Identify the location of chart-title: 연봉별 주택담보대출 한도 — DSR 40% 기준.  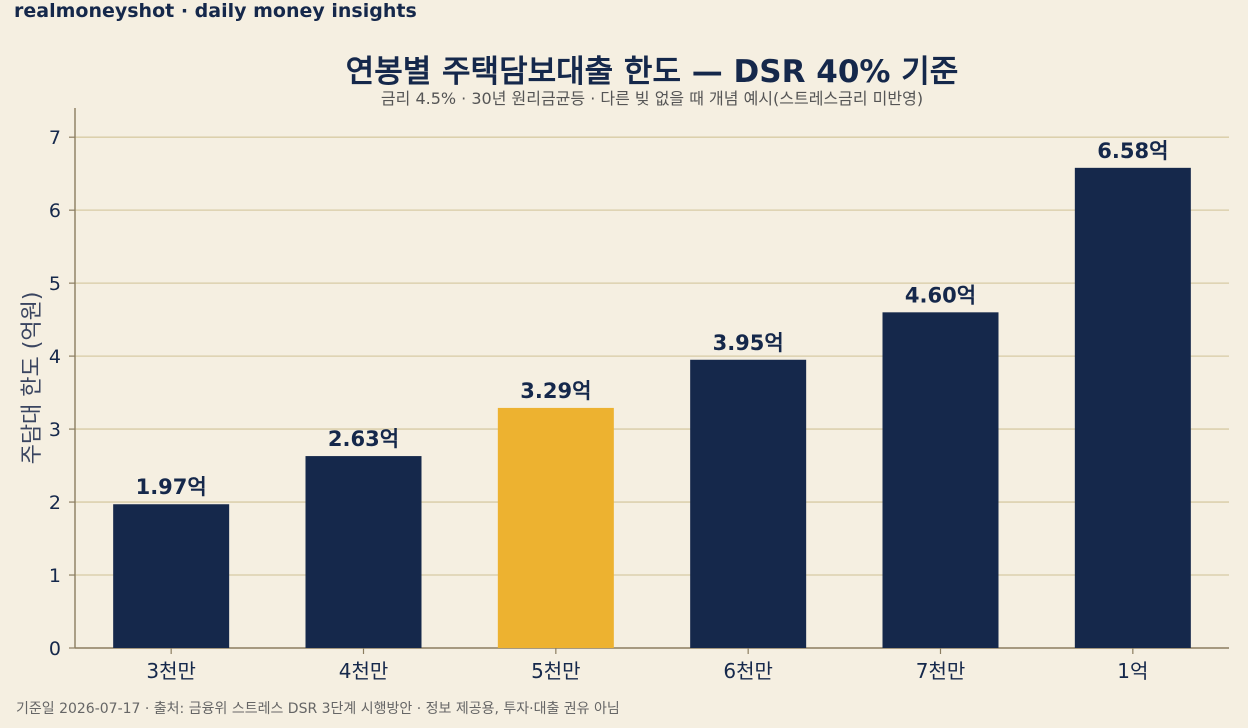
(652, 72).